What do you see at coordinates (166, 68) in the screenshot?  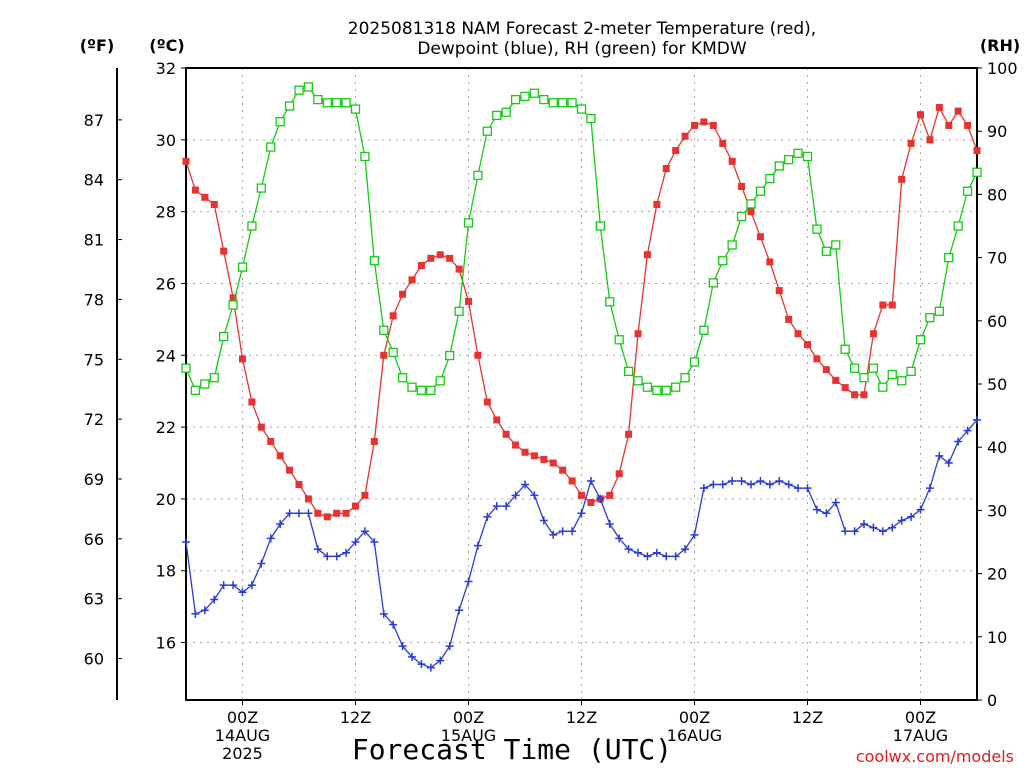 I see `celsius-tick-label: 32` at bounding box center [166, 68].